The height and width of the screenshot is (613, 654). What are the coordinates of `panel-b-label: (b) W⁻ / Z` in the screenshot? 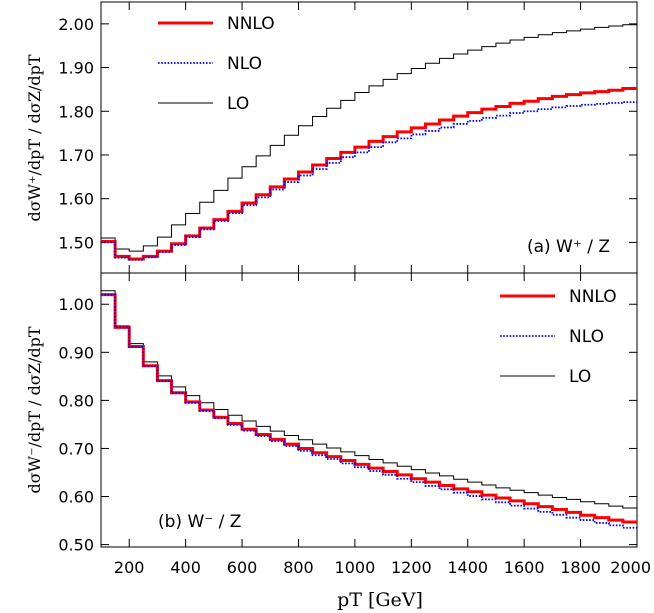 It's located at (199, 522).